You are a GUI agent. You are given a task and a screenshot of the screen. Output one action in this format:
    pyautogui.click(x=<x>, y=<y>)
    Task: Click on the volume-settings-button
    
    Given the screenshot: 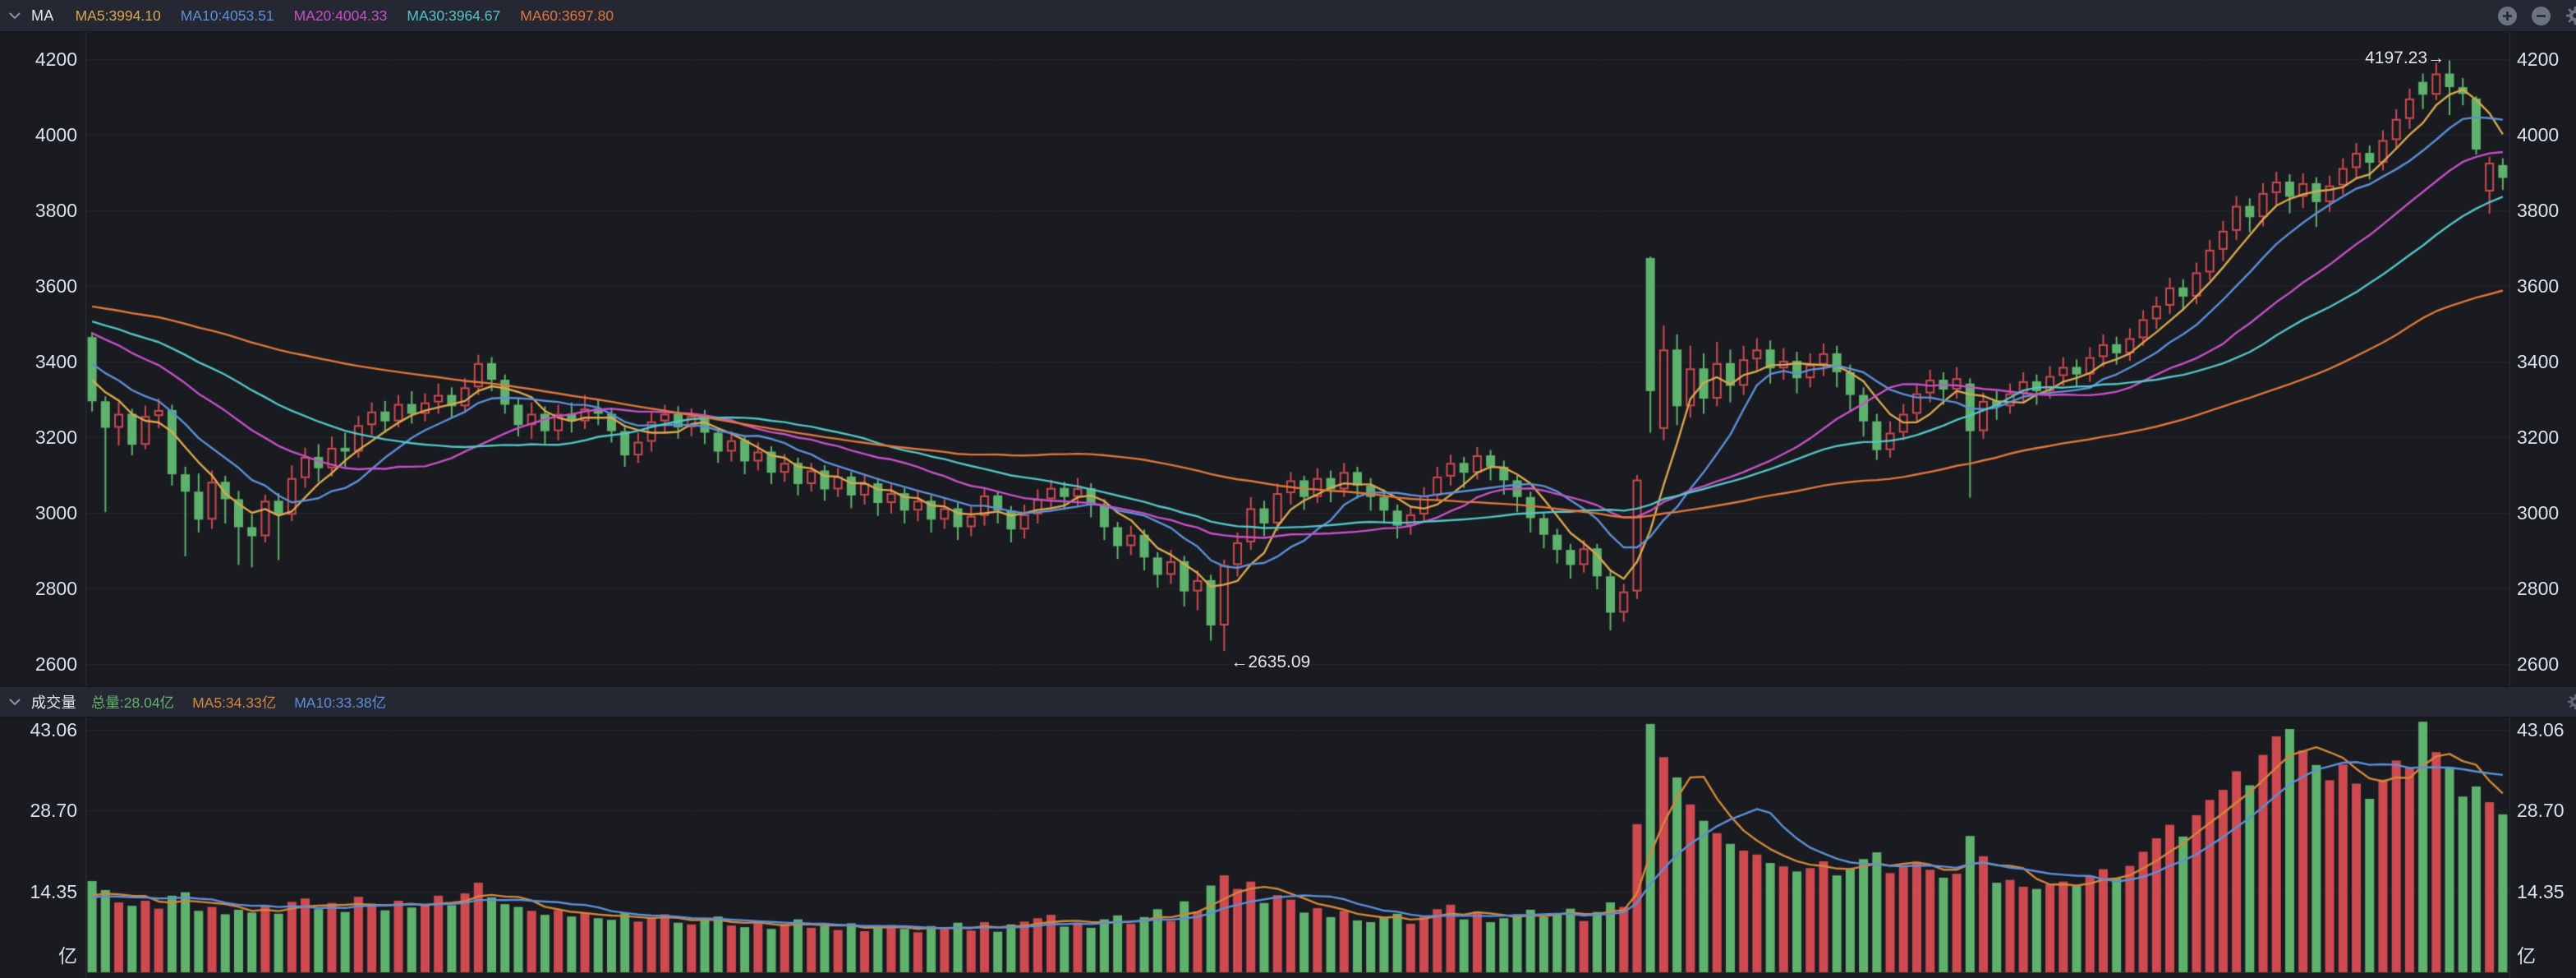 What is the action you would take?
    pyautogui.click(x=2571, y=702)
    